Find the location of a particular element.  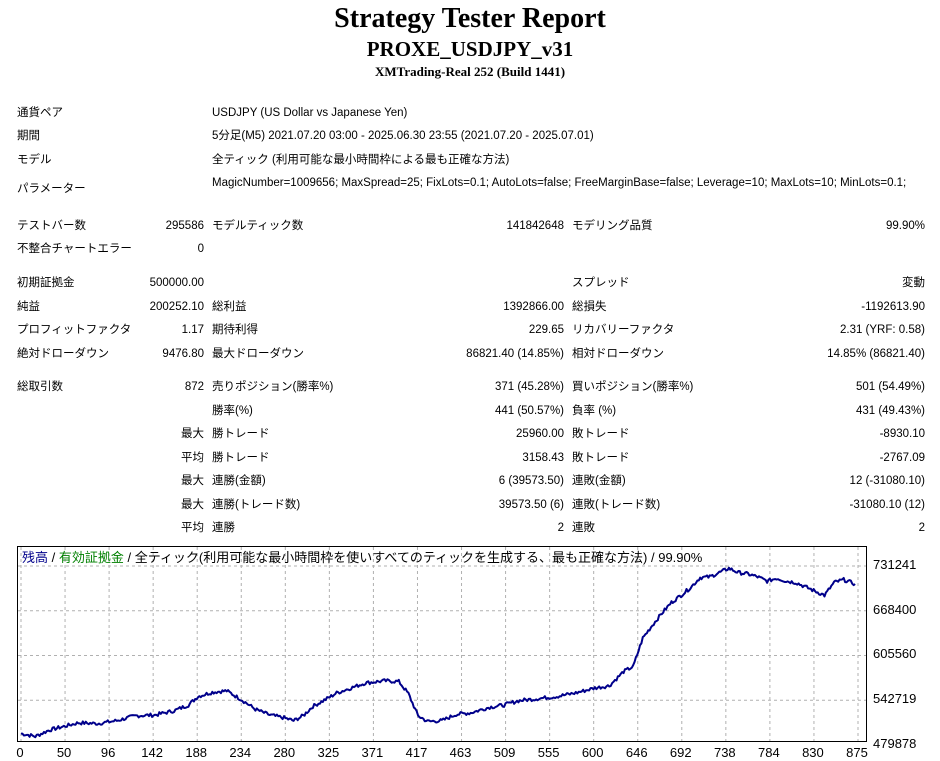

quality-label: モデリング品質 is located at coordinates (612, 226).